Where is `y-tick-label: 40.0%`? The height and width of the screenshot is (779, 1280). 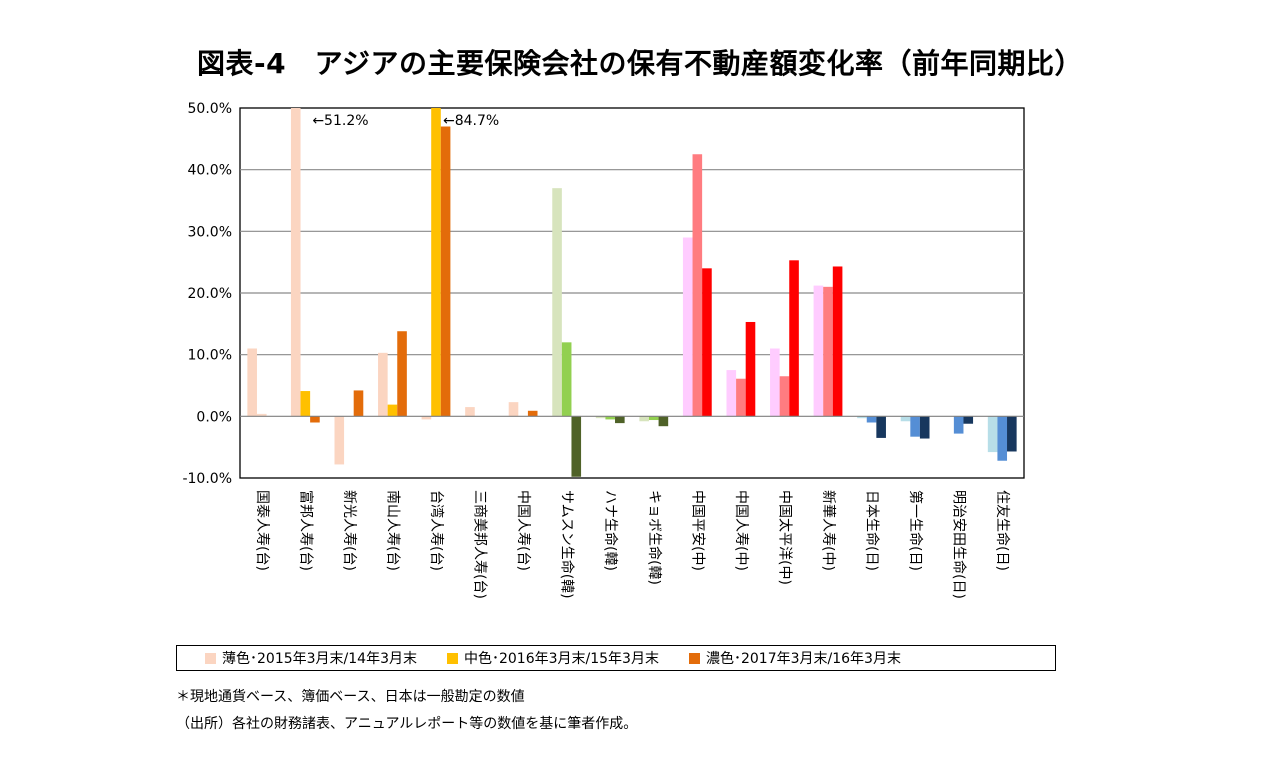 y-tick-label: 40.0% is located at coordinates (210, 171).